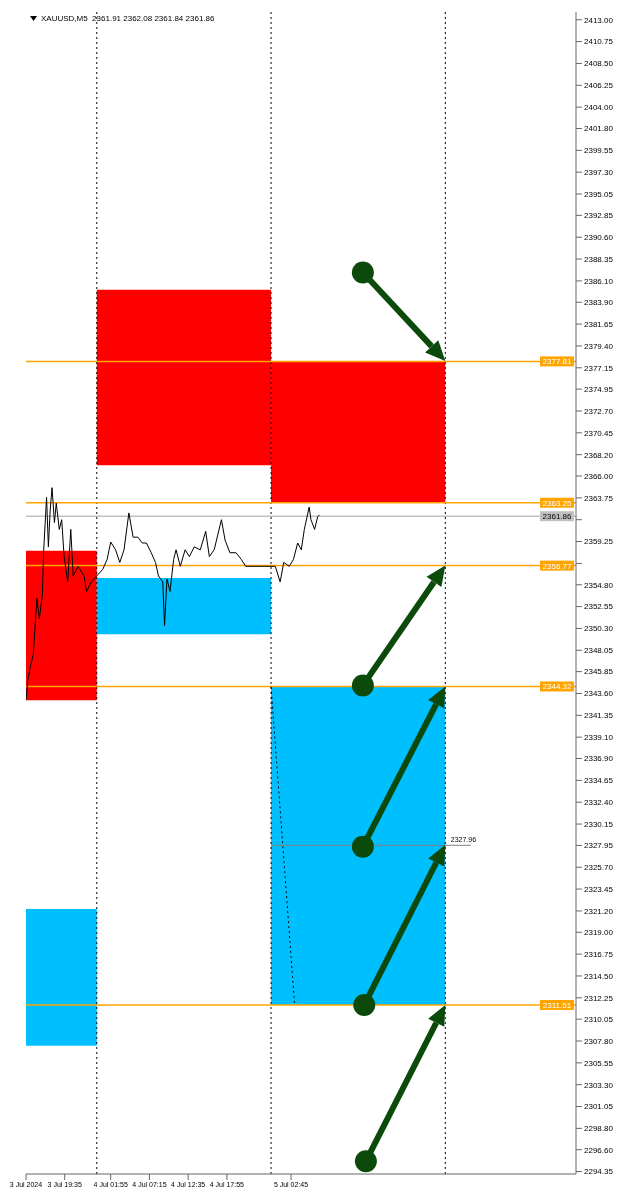  I want to click on y-tick-label: 2390.60, so click(599, 238).